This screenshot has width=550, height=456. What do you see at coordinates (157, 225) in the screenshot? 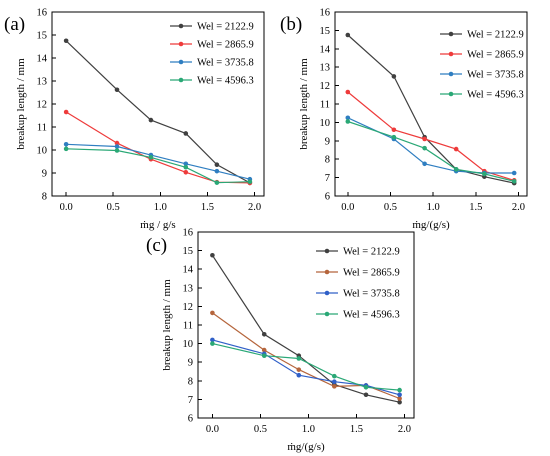
I see `x-axis-label: ṁg / g/s` at bounding box center [157, 225].